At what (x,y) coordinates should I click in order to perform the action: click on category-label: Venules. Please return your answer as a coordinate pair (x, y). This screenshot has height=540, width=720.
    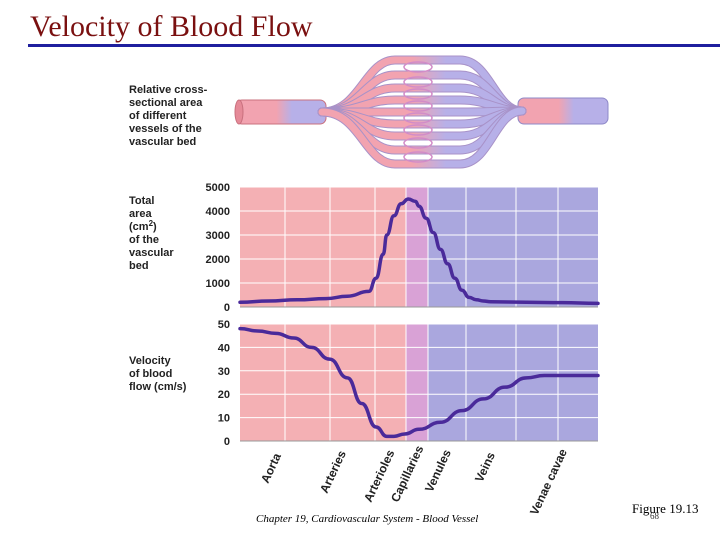
    Looking at the image, I should click on (438, 470).